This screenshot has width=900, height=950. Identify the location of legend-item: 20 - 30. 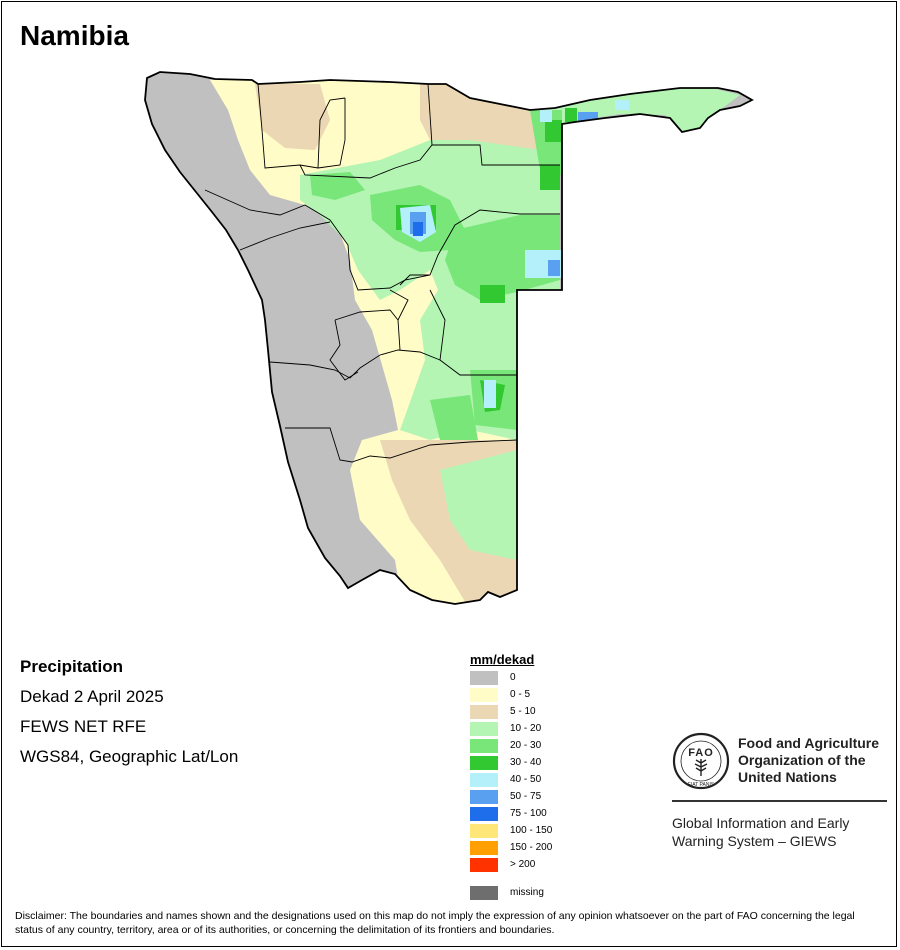
(570, 746).